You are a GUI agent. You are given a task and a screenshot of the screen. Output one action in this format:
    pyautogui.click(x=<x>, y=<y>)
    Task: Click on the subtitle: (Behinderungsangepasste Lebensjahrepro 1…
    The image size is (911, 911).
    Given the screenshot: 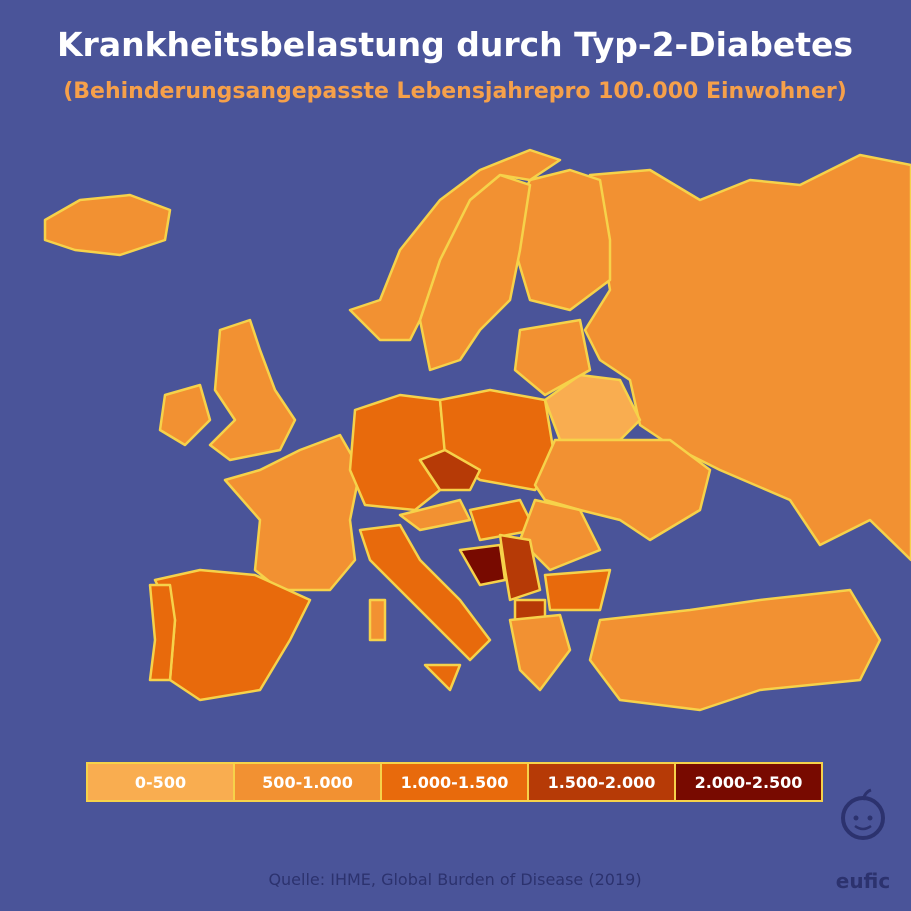 What is the action you would take?
    pyautogui.click(x=455, y=91)
    